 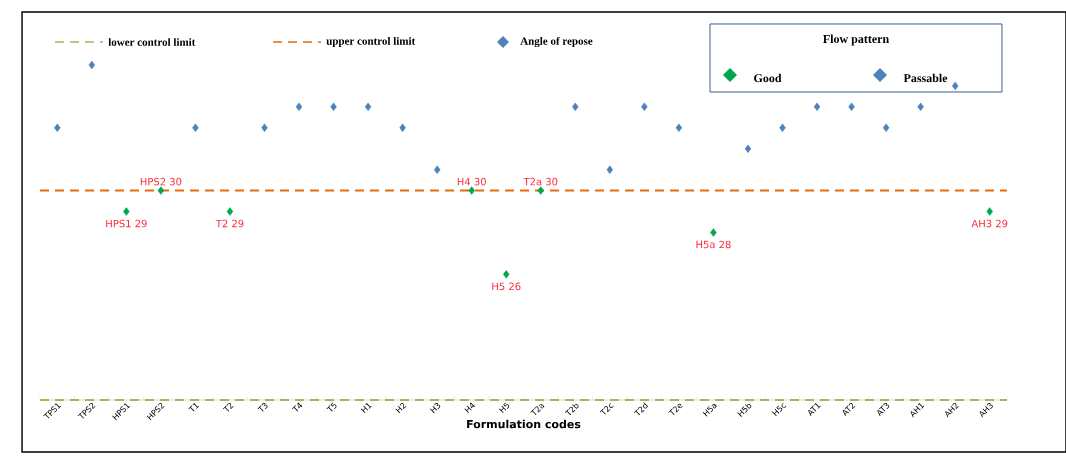 What do you see at coordinates (814, 410) in the screenshot?
I see `x-tick-label: AT1` at bounding box center [814, 410].